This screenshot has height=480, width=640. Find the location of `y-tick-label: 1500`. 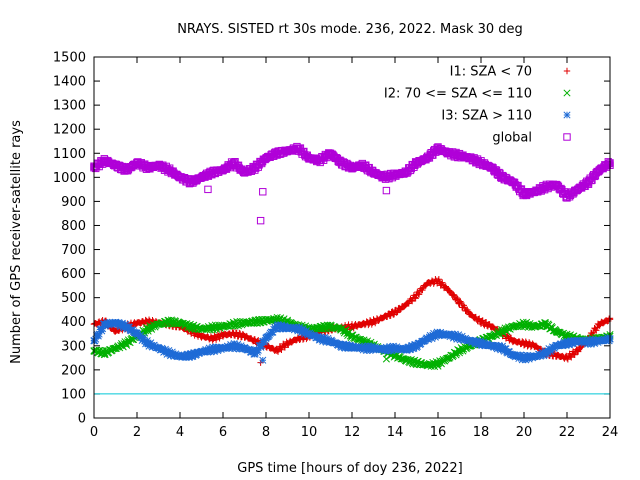

y-tick-label: 1500 is located at coordinates (69, 58).